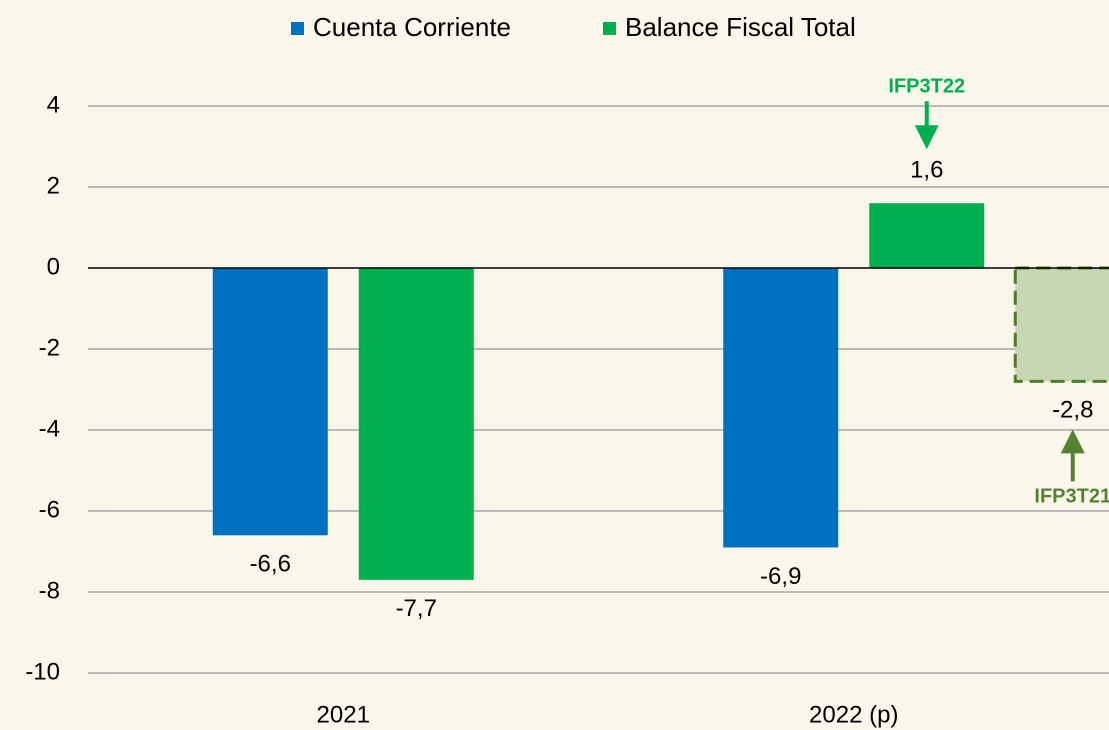  Describe the element at coordinates (53, 266) in the screenshot. I see `y-tick-label: 0` at that location.